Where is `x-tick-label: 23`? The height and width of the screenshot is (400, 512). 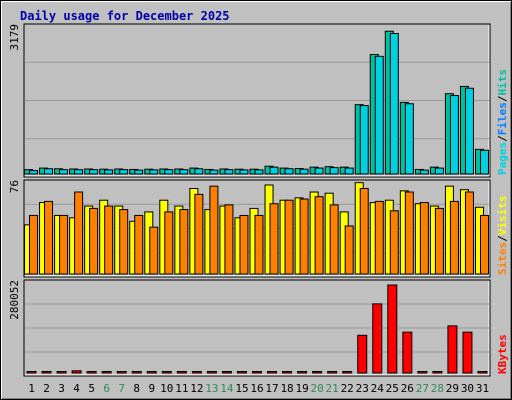 x-tick-label: 23 is located at coordinates (362, 388).